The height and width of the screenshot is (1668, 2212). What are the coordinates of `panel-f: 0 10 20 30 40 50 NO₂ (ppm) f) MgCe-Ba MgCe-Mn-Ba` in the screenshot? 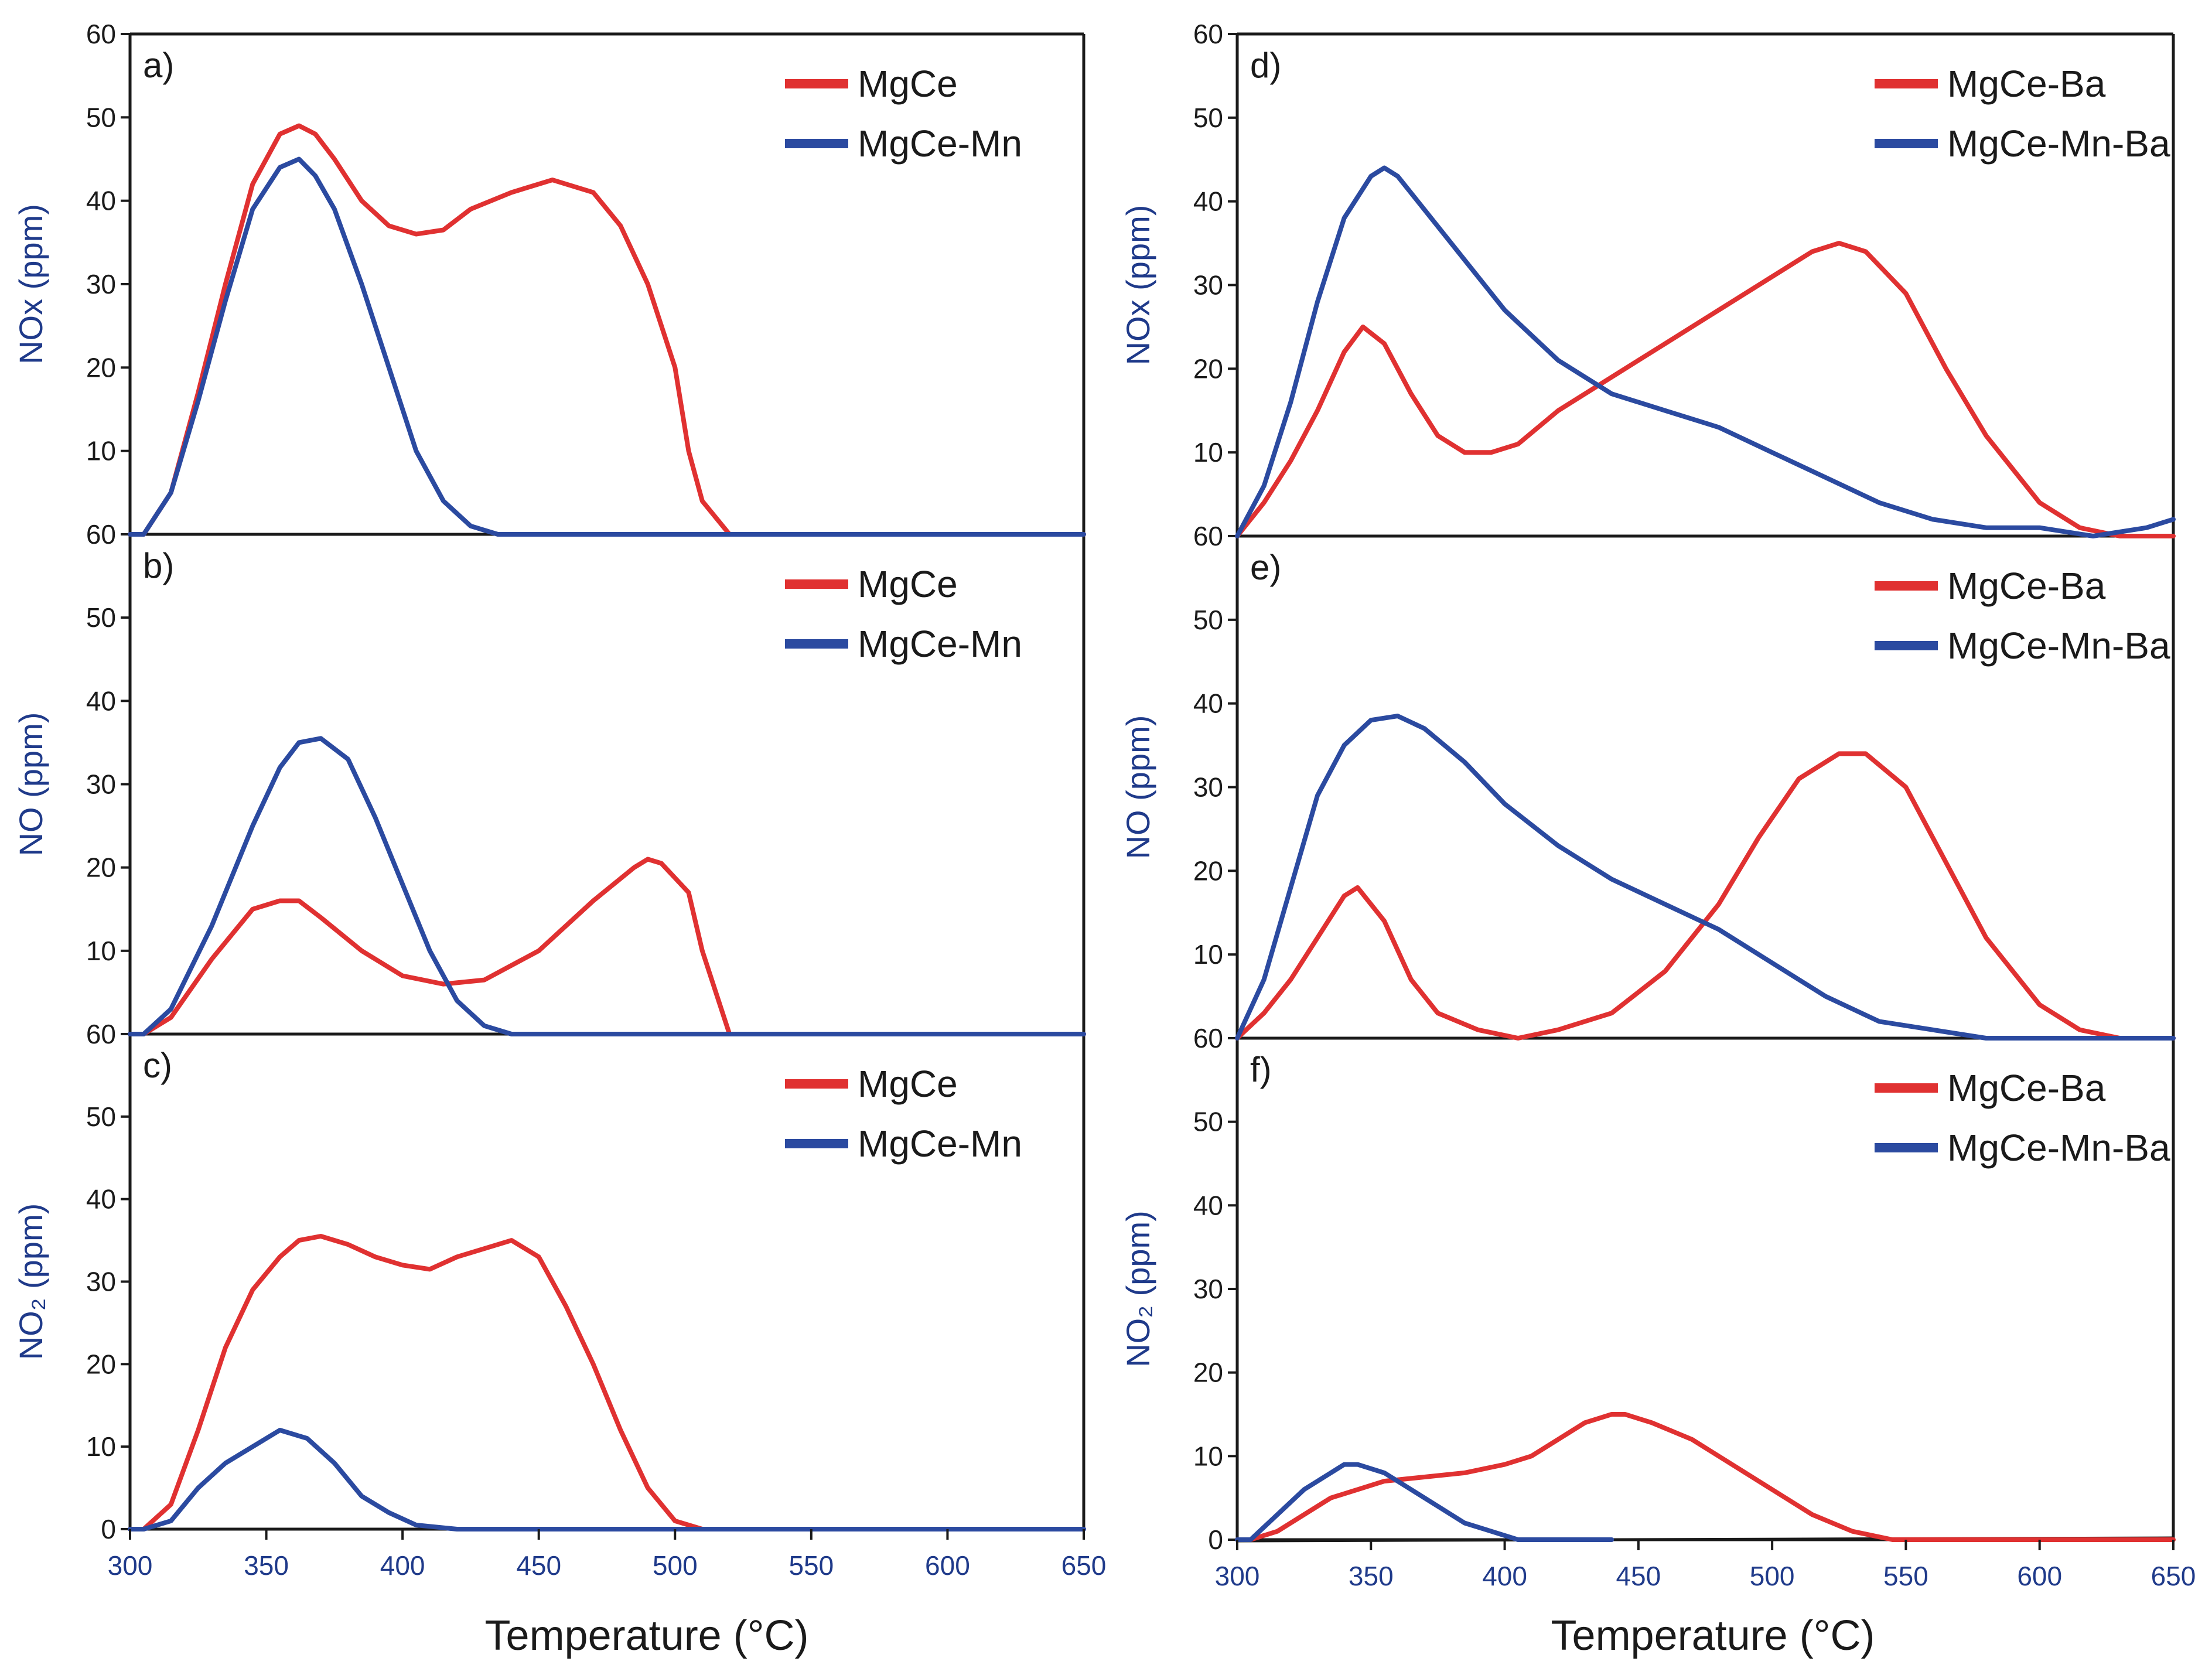 It's located at (1647, 1302).